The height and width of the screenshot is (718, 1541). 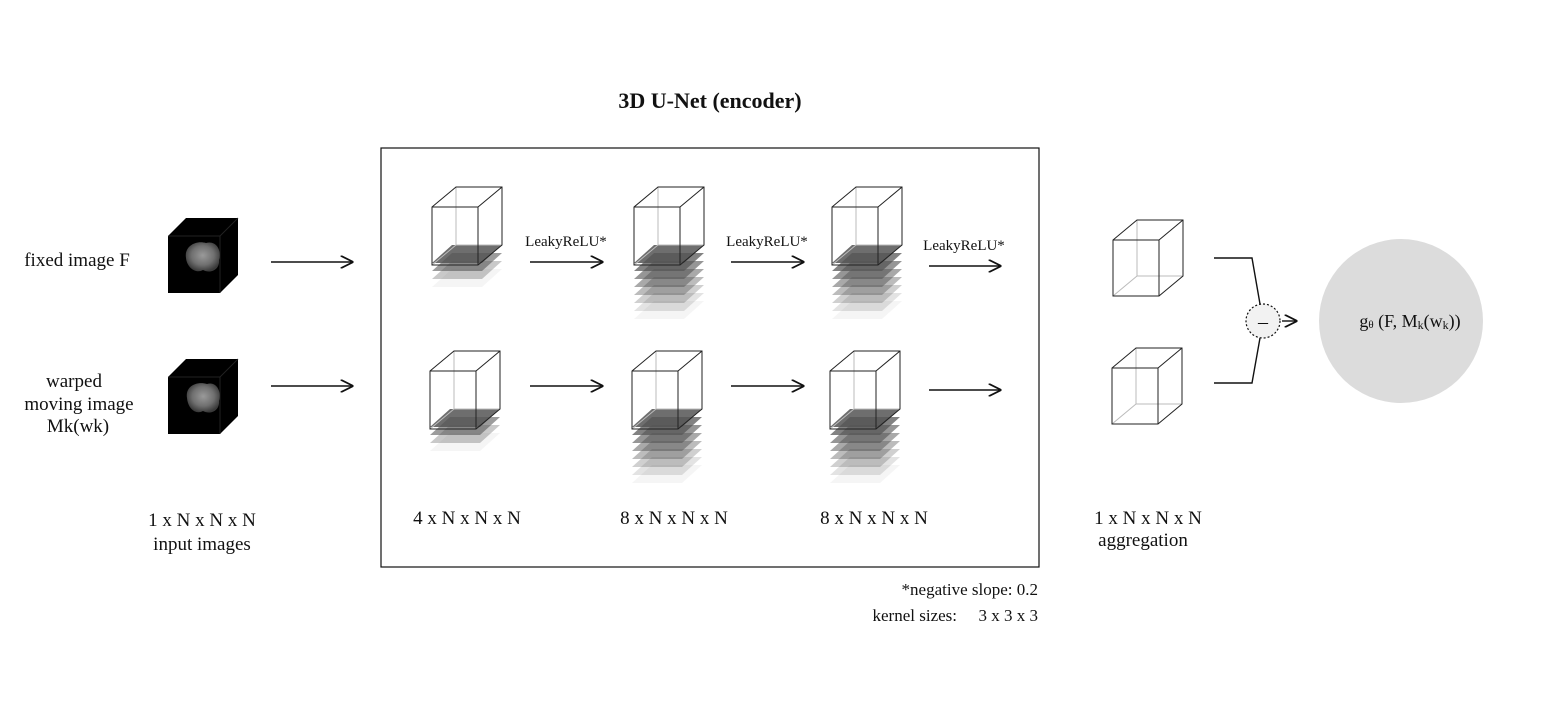 I want to click on stage2-top-block, so click(x=669, y=252).